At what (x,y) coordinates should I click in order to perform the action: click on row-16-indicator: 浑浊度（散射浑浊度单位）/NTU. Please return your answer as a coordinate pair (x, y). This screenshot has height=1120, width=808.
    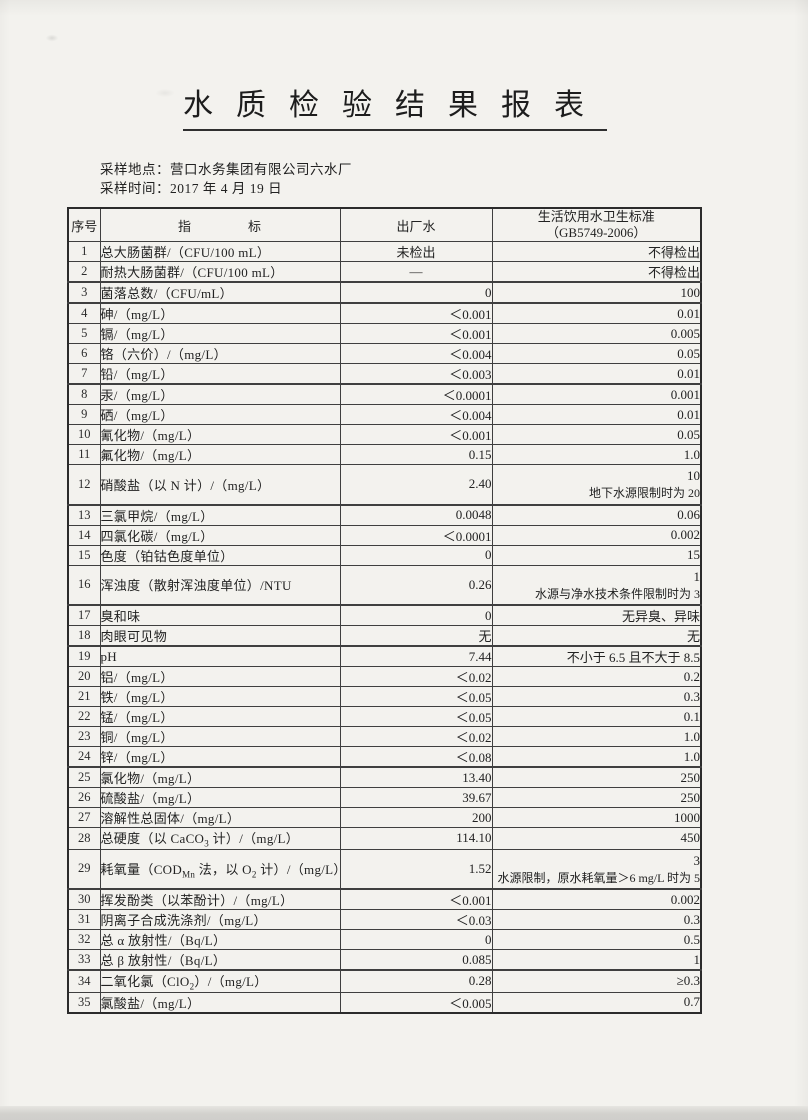
    Looking at the image, I should click on (220, 585).